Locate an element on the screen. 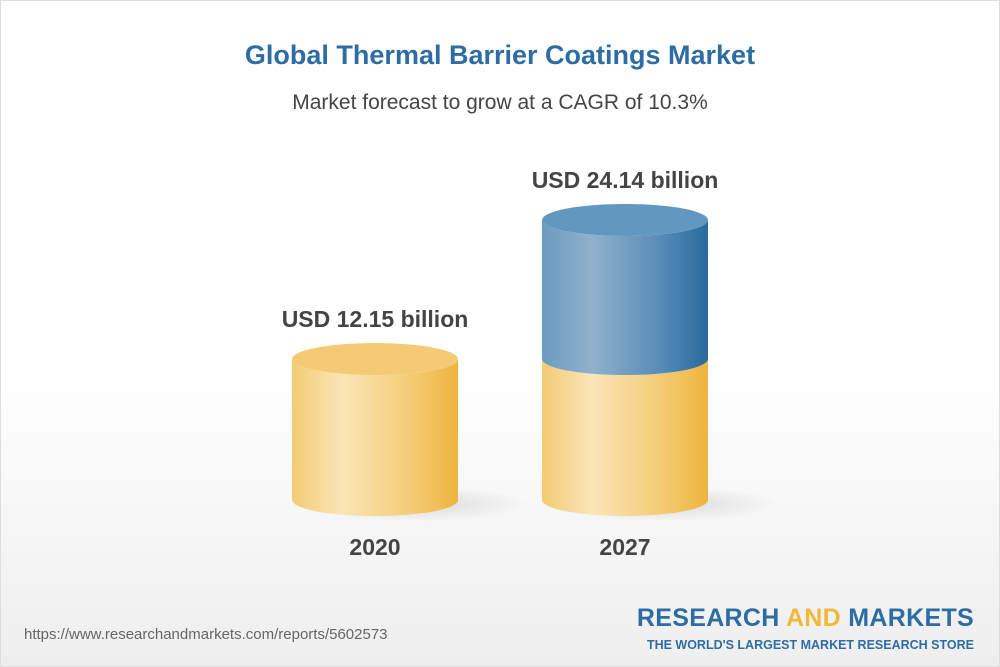 Image resolution: width=1000 pixels, height=667 pixels. logo-markets: MARKETS is located at coordinates (911, 618).